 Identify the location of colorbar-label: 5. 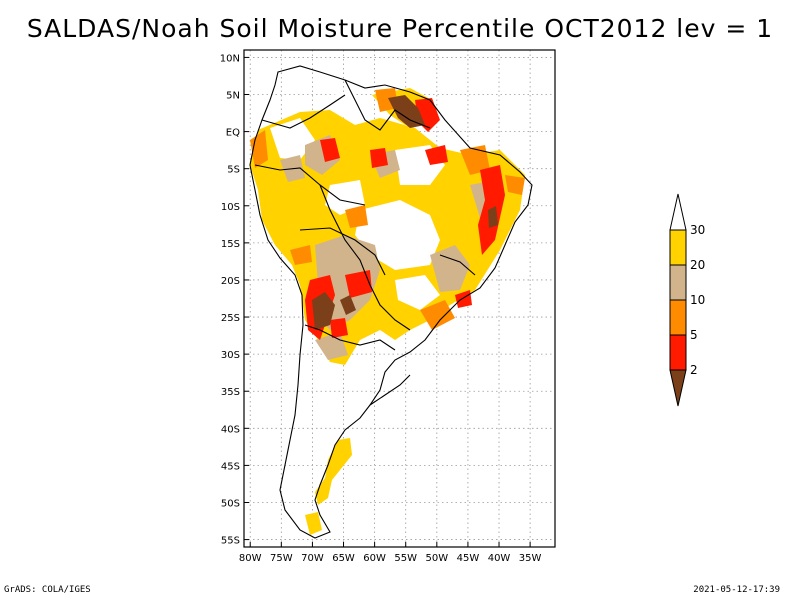
(694, 335).